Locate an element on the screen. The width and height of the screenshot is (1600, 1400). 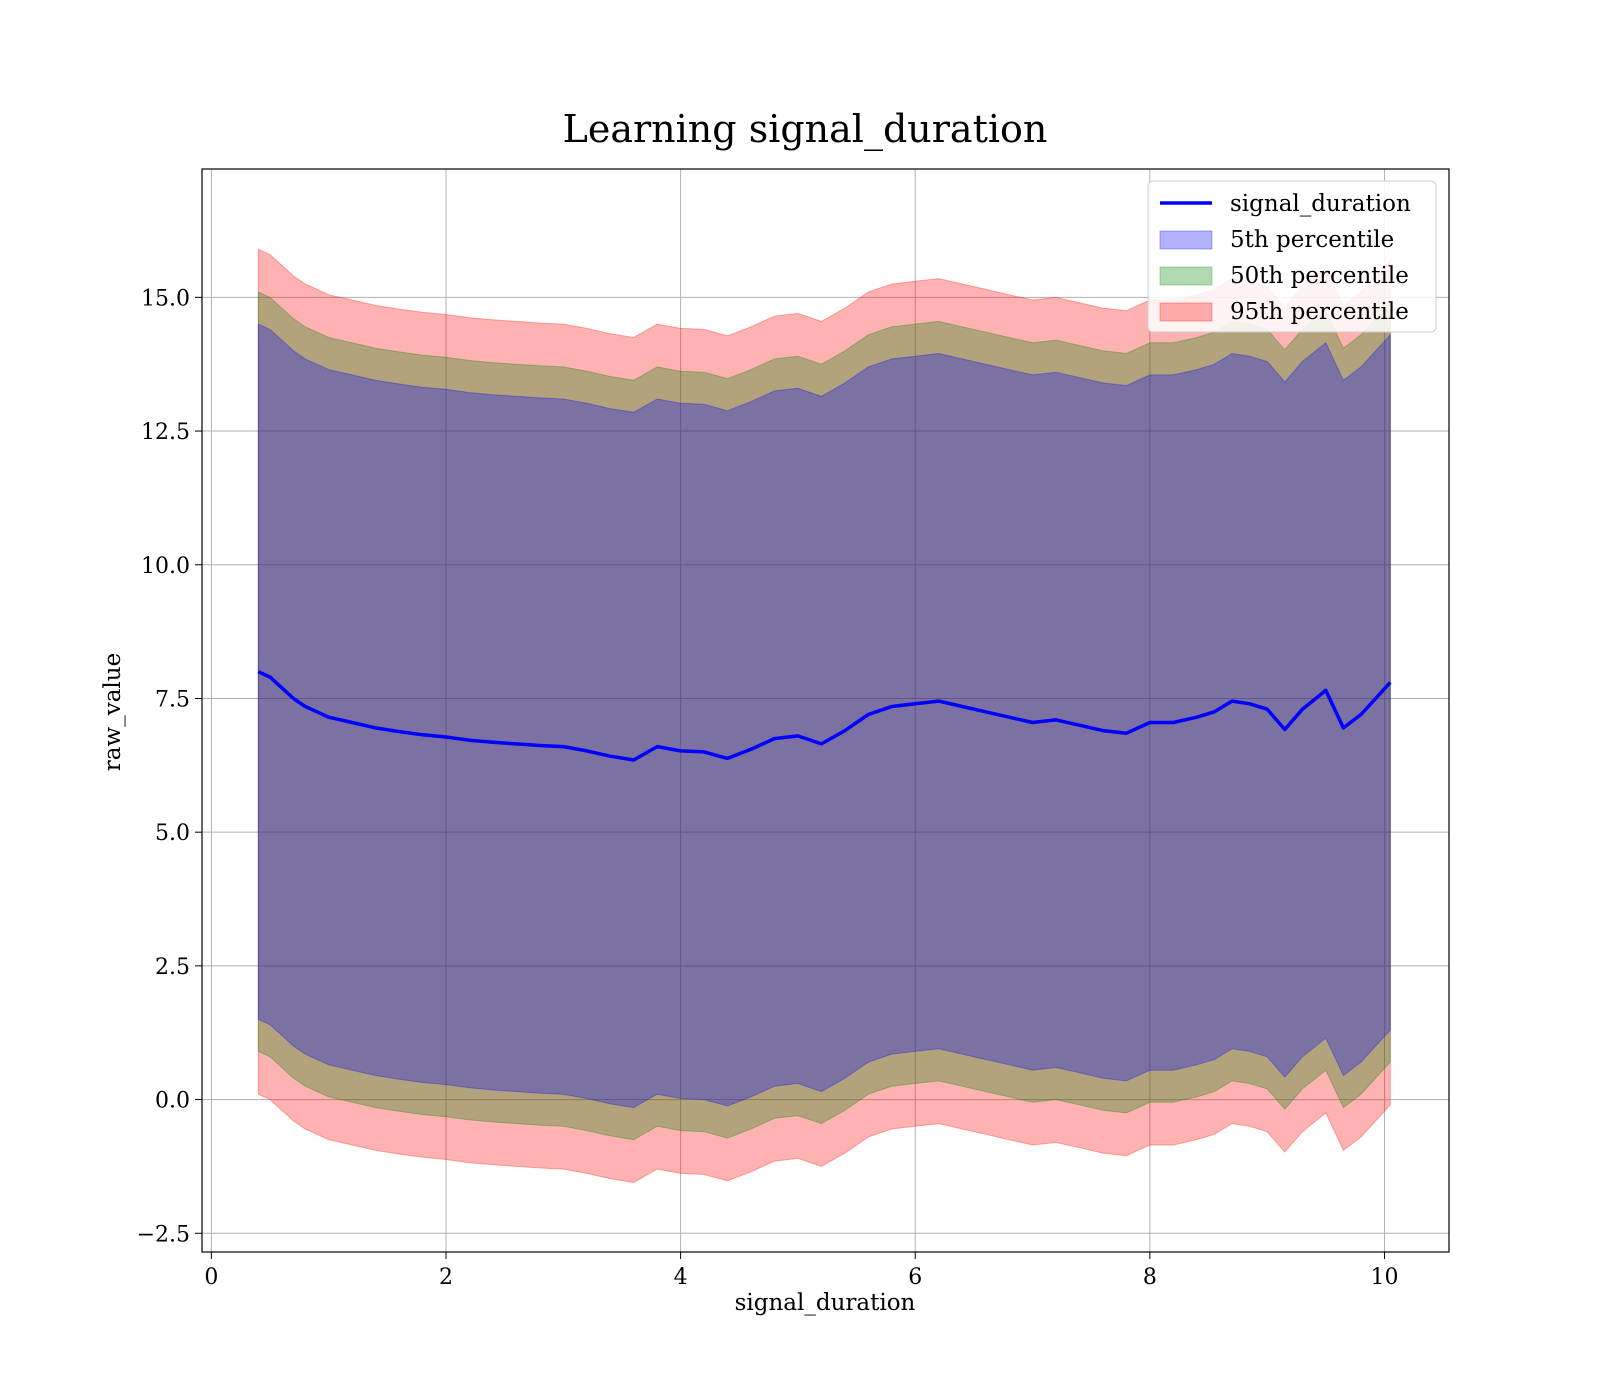
legend-label: 95th percentile is located at coordinates (1319, 312).